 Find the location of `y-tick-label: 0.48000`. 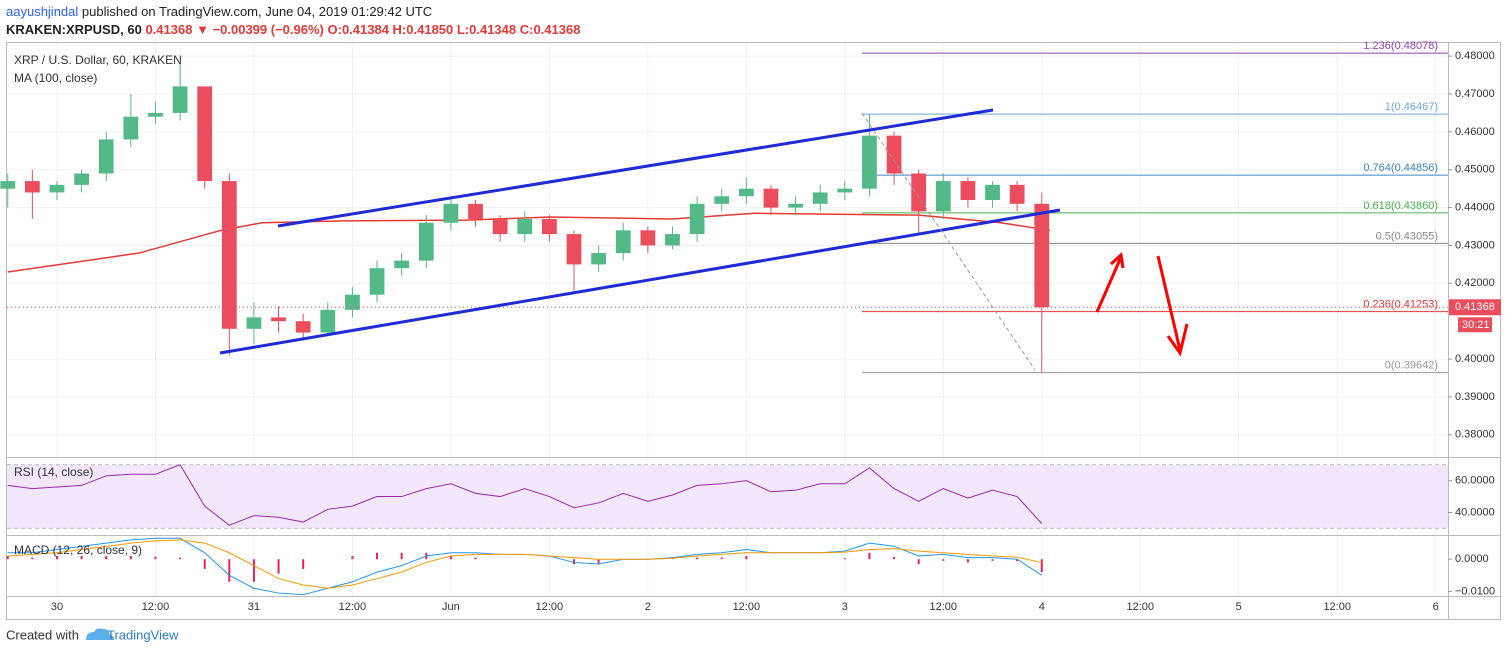

y-tick-label: 0.48000 is located at coordinates (1475, 56).